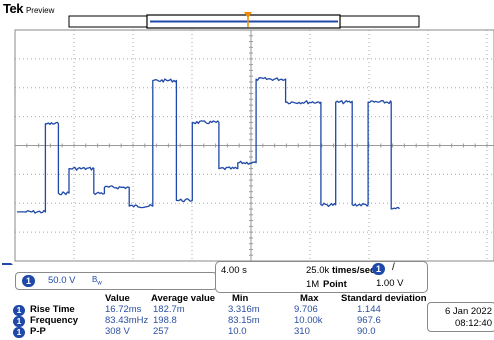 The image size is (494, 340). Describe the element at coordinates (366, 331) in the screenshot. I see `measurement-std-dev: 90.0` at that location.